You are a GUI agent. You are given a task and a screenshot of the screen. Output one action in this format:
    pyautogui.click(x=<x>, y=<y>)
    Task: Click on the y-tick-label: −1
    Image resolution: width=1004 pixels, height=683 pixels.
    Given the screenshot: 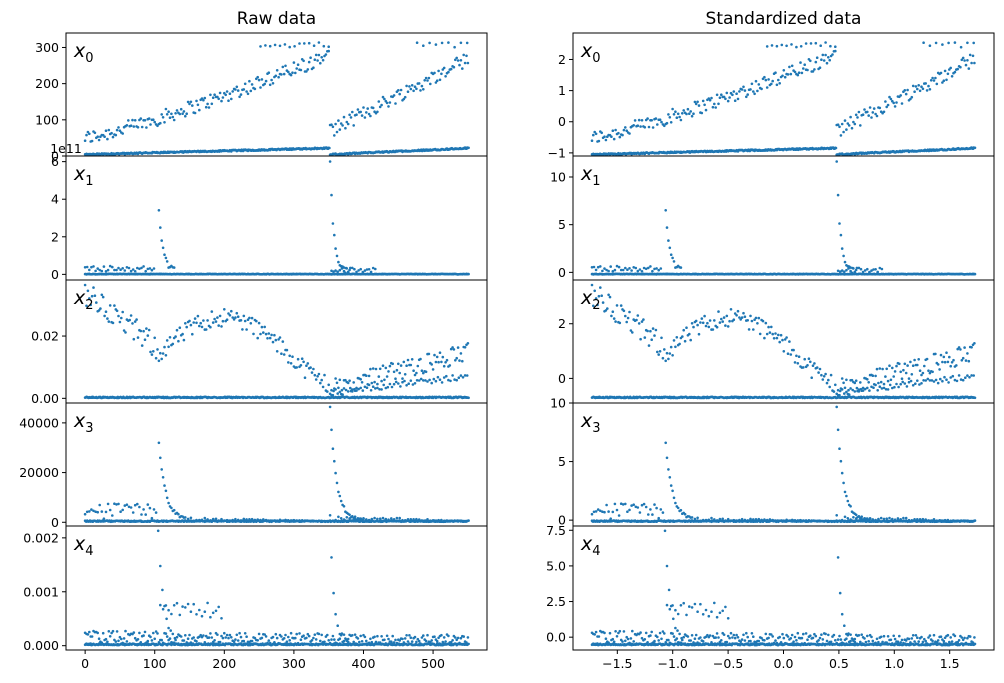 What is the action you would take?
    pyautogui.click(x=557, y=152)
    